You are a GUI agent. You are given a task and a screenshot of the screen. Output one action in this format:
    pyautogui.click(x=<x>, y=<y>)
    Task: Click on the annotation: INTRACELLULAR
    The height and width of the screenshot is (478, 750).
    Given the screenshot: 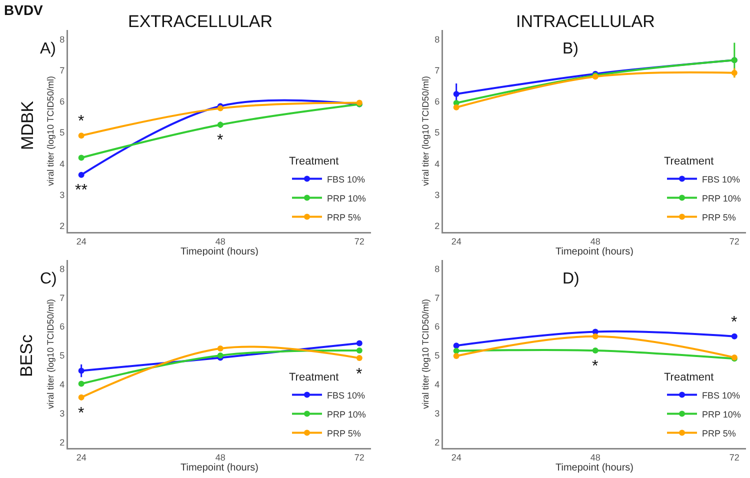 What is the action you would take?
    pyautogui.click(x=585, y=21)
    